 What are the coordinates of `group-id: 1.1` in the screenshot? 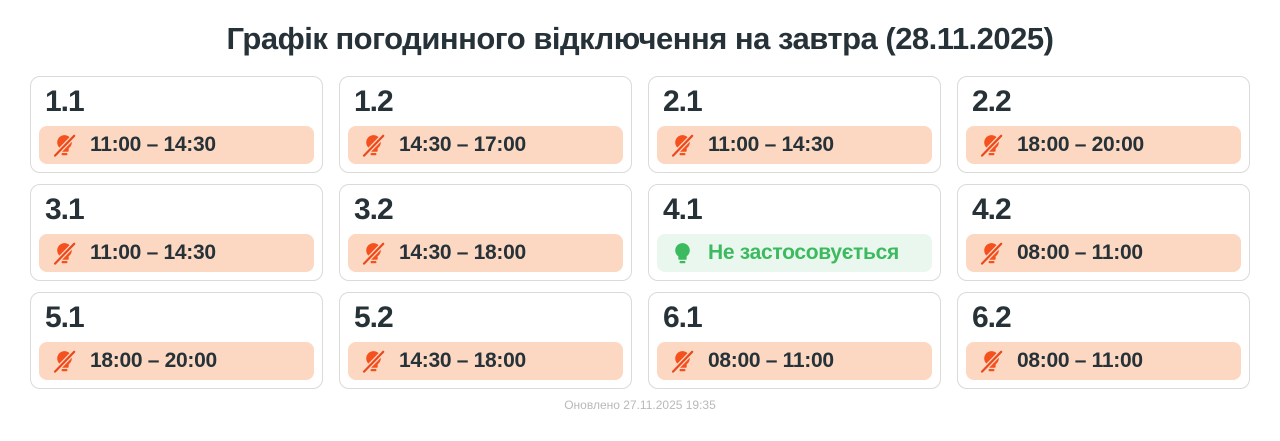 It's located at (65, 101).